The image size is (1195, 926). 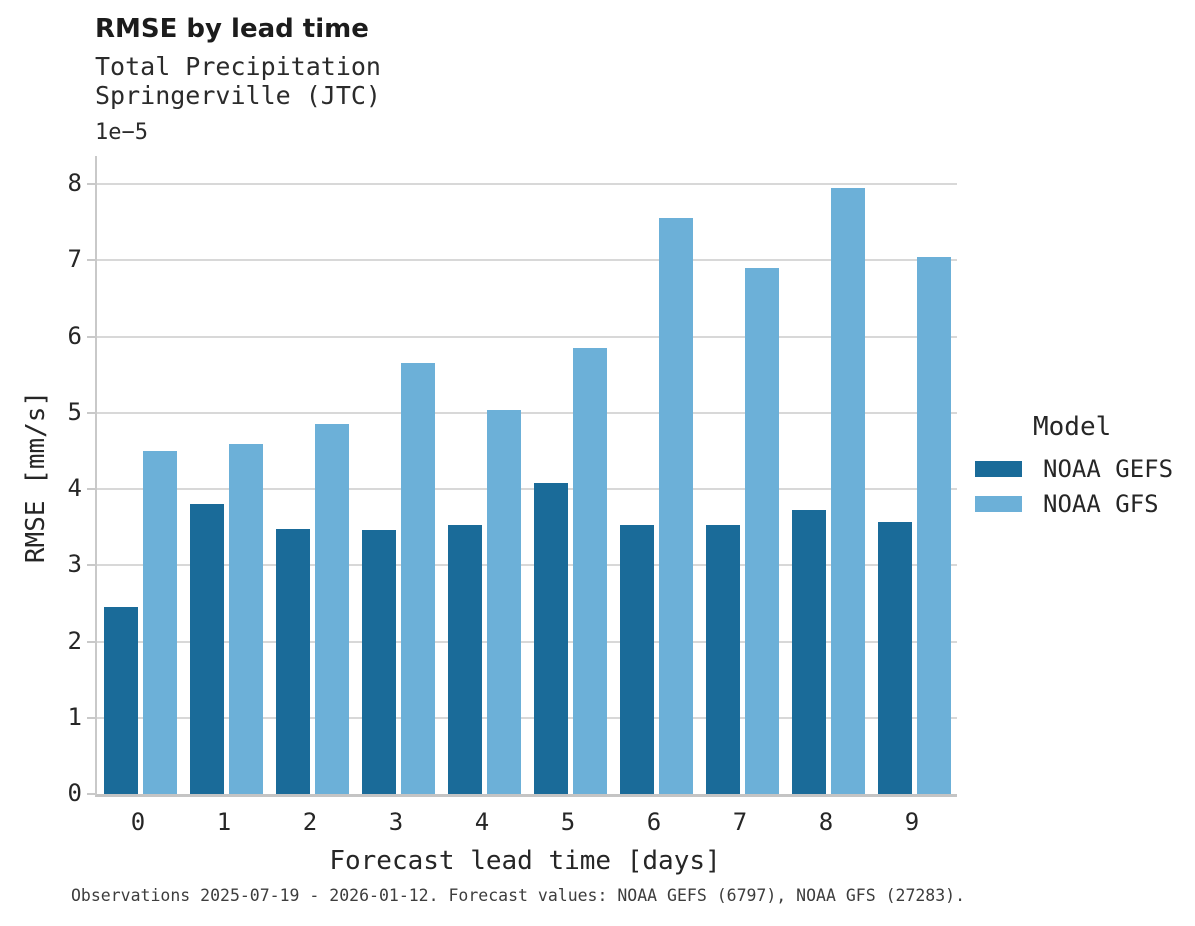 What do you see at coordinates (826, 822) in the screenshot?
I see `x-tick-label-8: 8` at bounding box center [826, 822].